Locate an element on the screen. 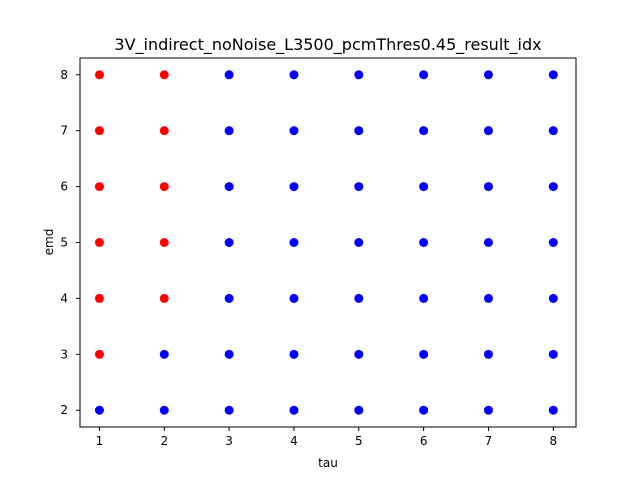  y-tick-label: 4 is located at coordinates (64, 298).